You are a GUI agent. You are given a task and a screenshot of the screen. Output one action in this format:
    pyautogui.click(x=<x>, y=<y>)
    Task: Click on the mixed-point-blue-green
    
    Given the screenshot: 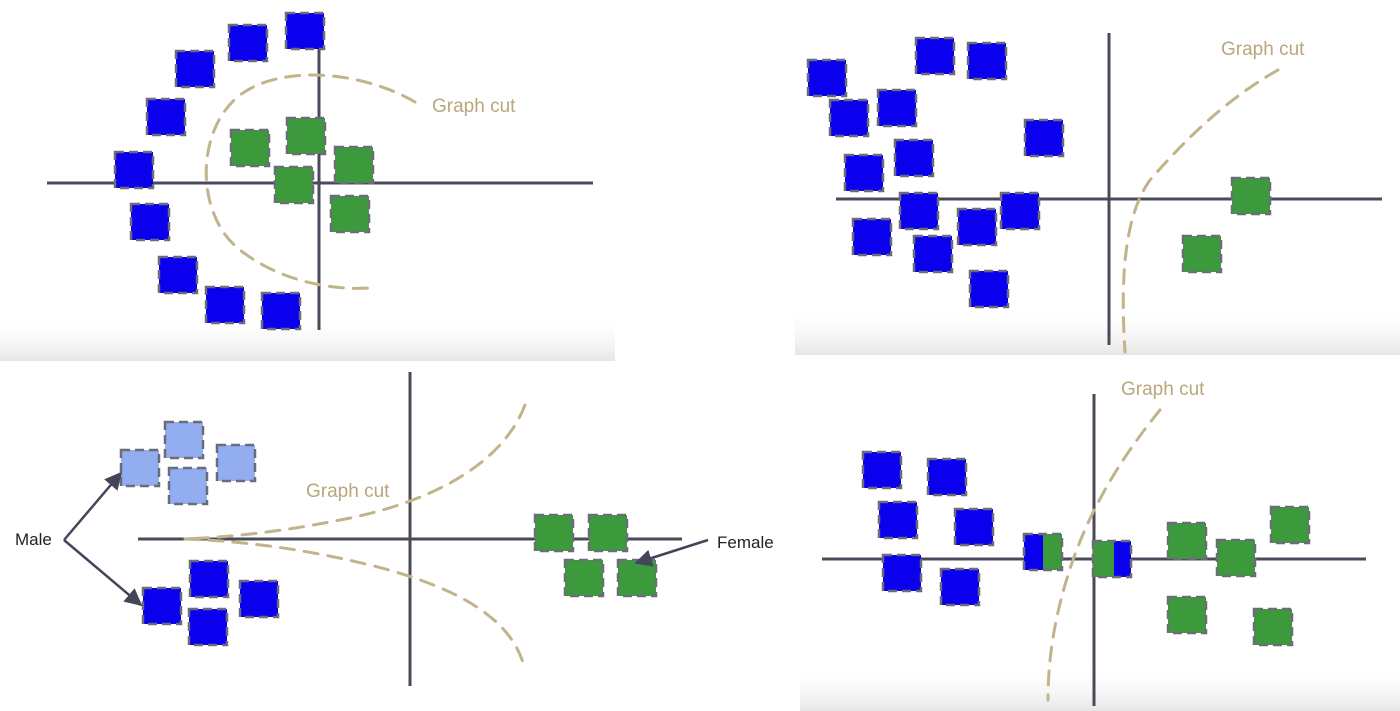 What is the action you would take?
    pyautogui.click(x=1043, y=552)
    